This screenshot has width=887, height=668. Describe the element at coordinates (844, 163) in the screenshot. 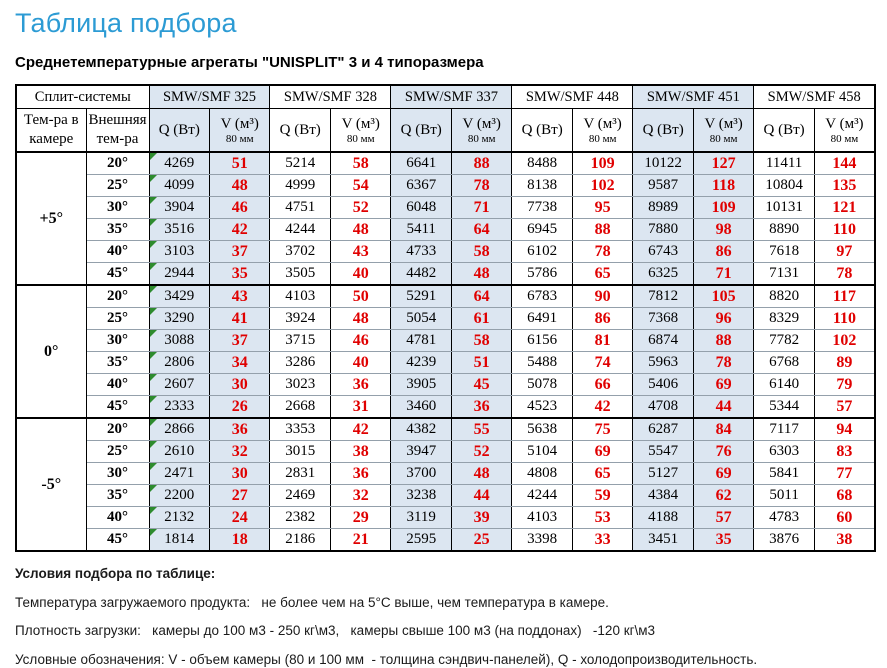

I see `v-value-cell: 144` at that location.